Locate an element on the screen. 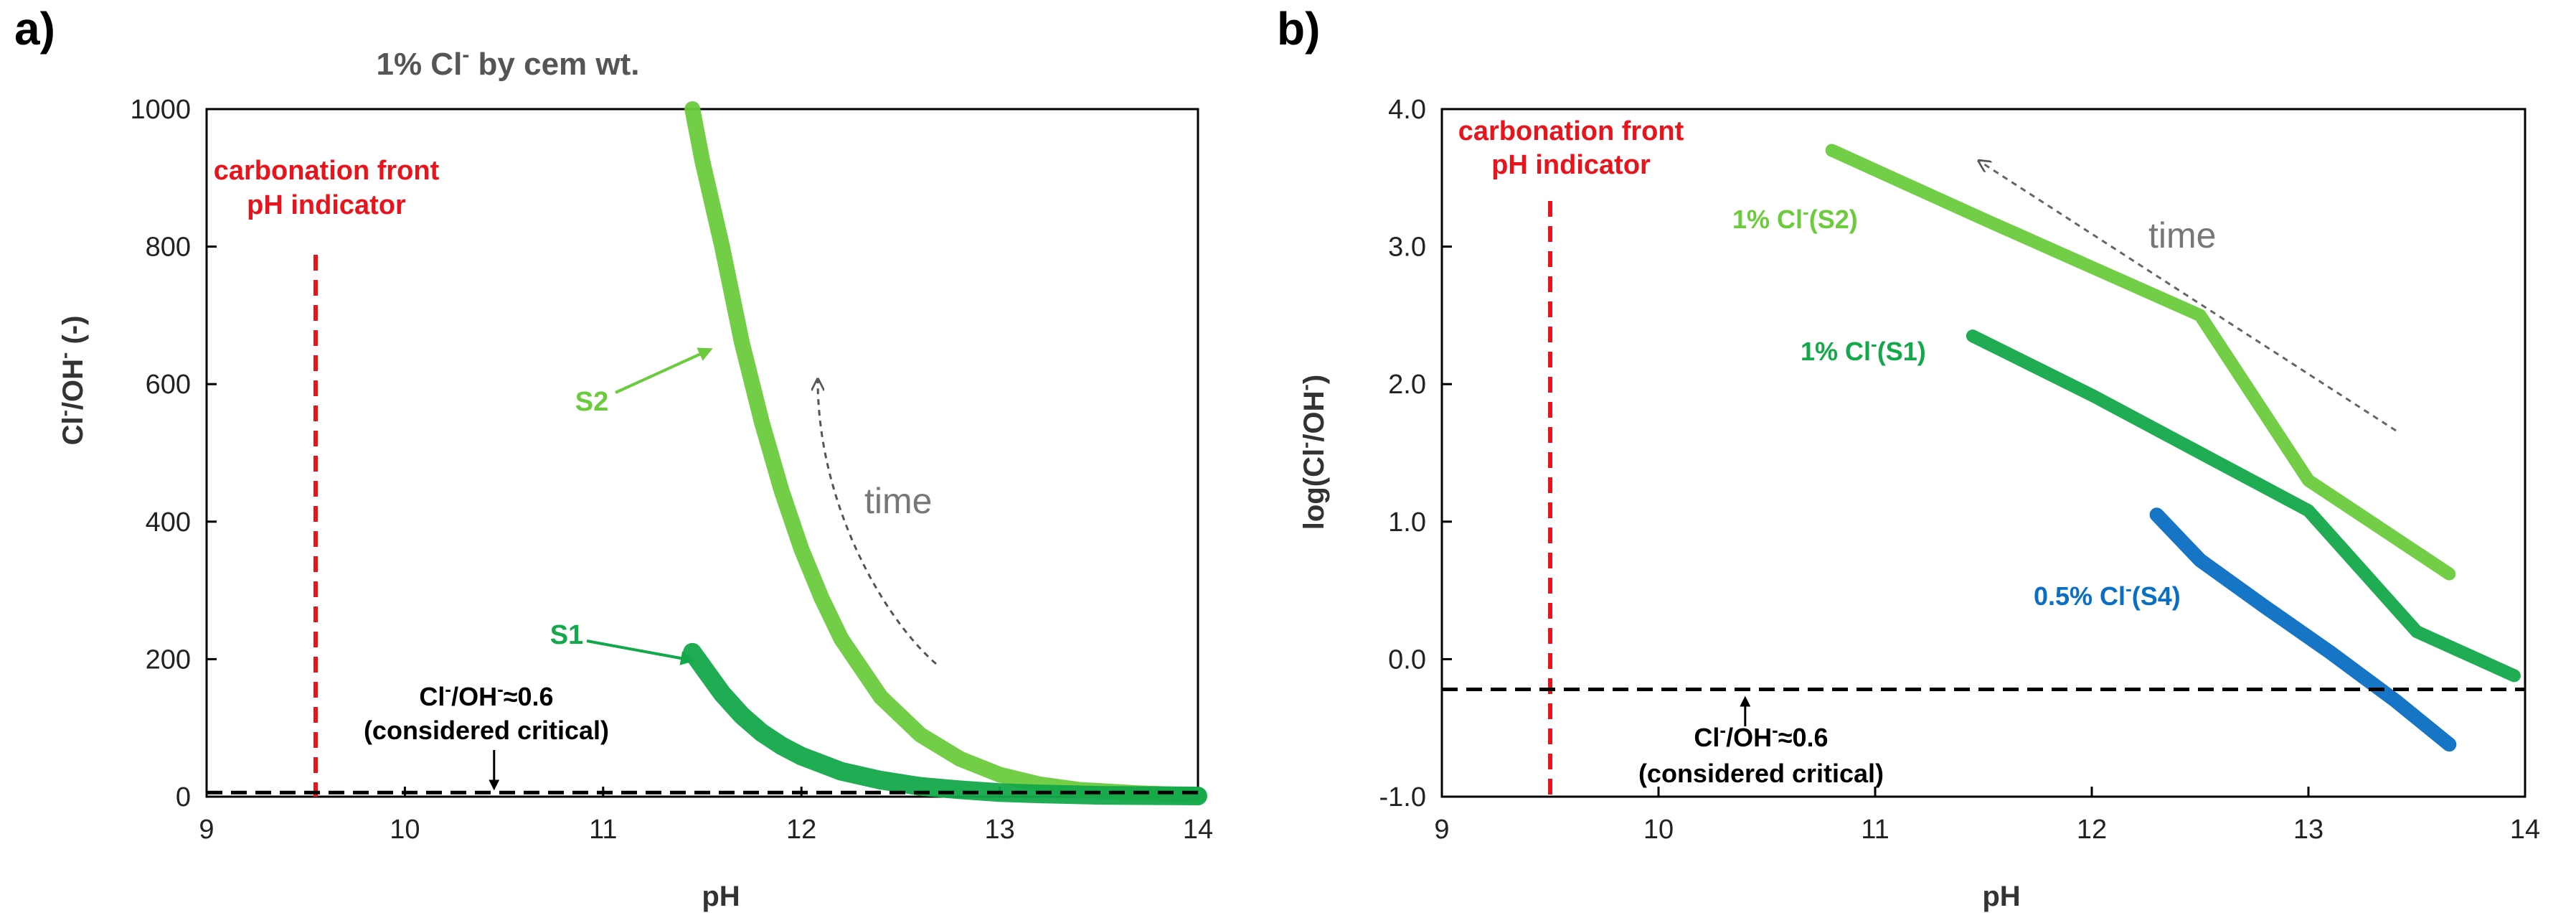  panel-a-x-tick-label: 11 is located at coordinates (603, 830).